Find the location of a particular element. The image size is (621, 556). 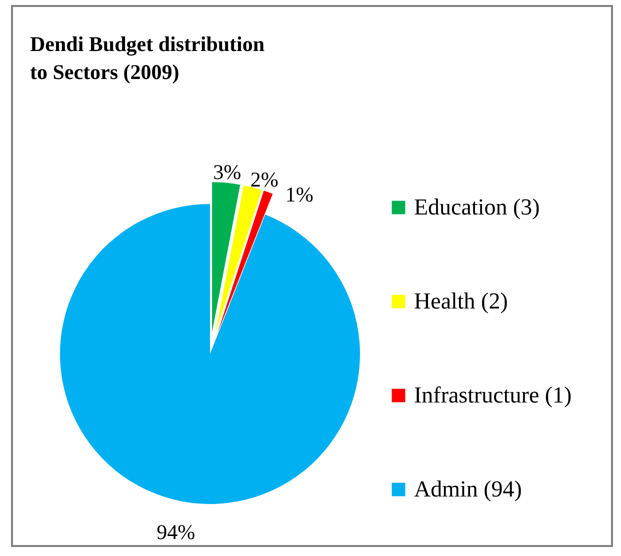

legend-label: Education (3) is located at coordinates (477, 207).